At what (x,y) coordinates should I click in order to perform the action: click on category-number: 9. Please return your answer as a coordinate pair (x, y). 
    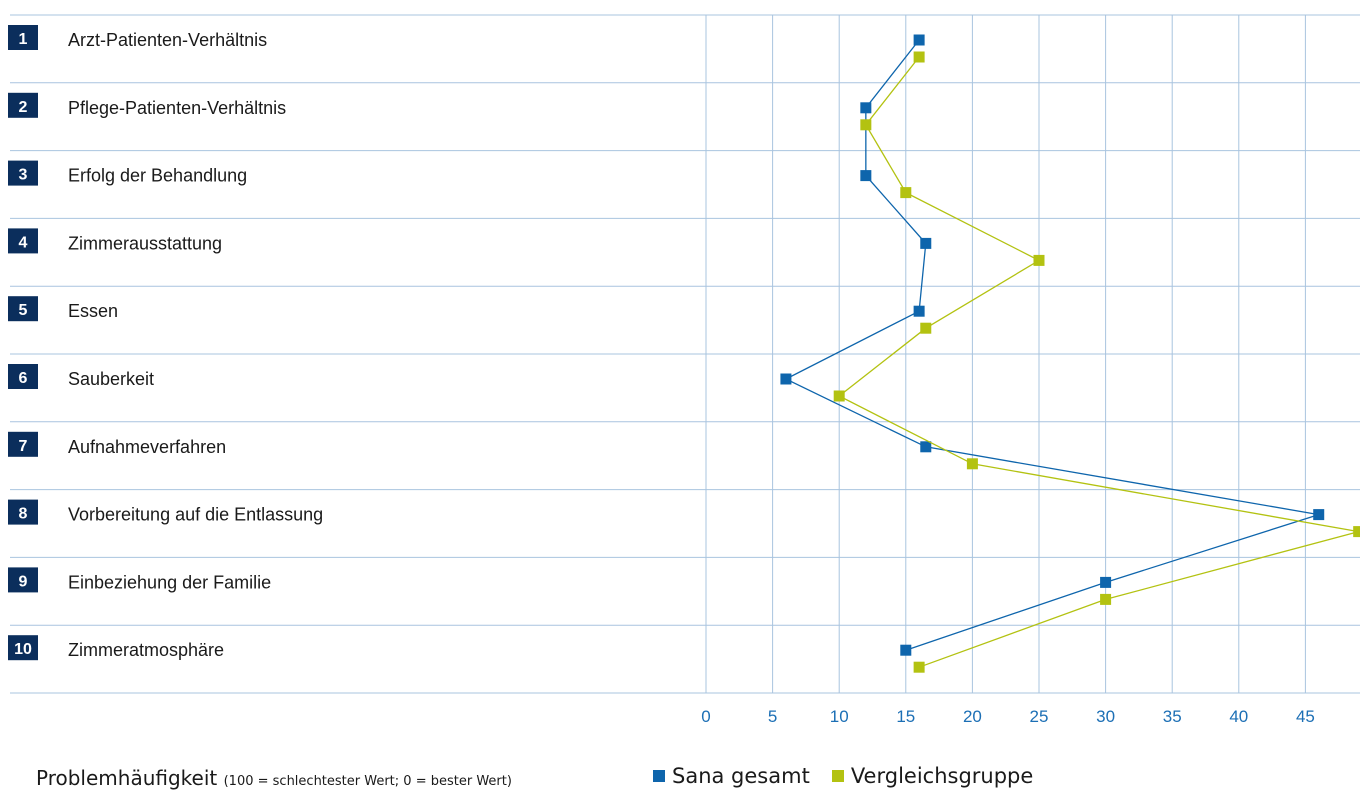
    Looking at the image, I should click on (23, 581).